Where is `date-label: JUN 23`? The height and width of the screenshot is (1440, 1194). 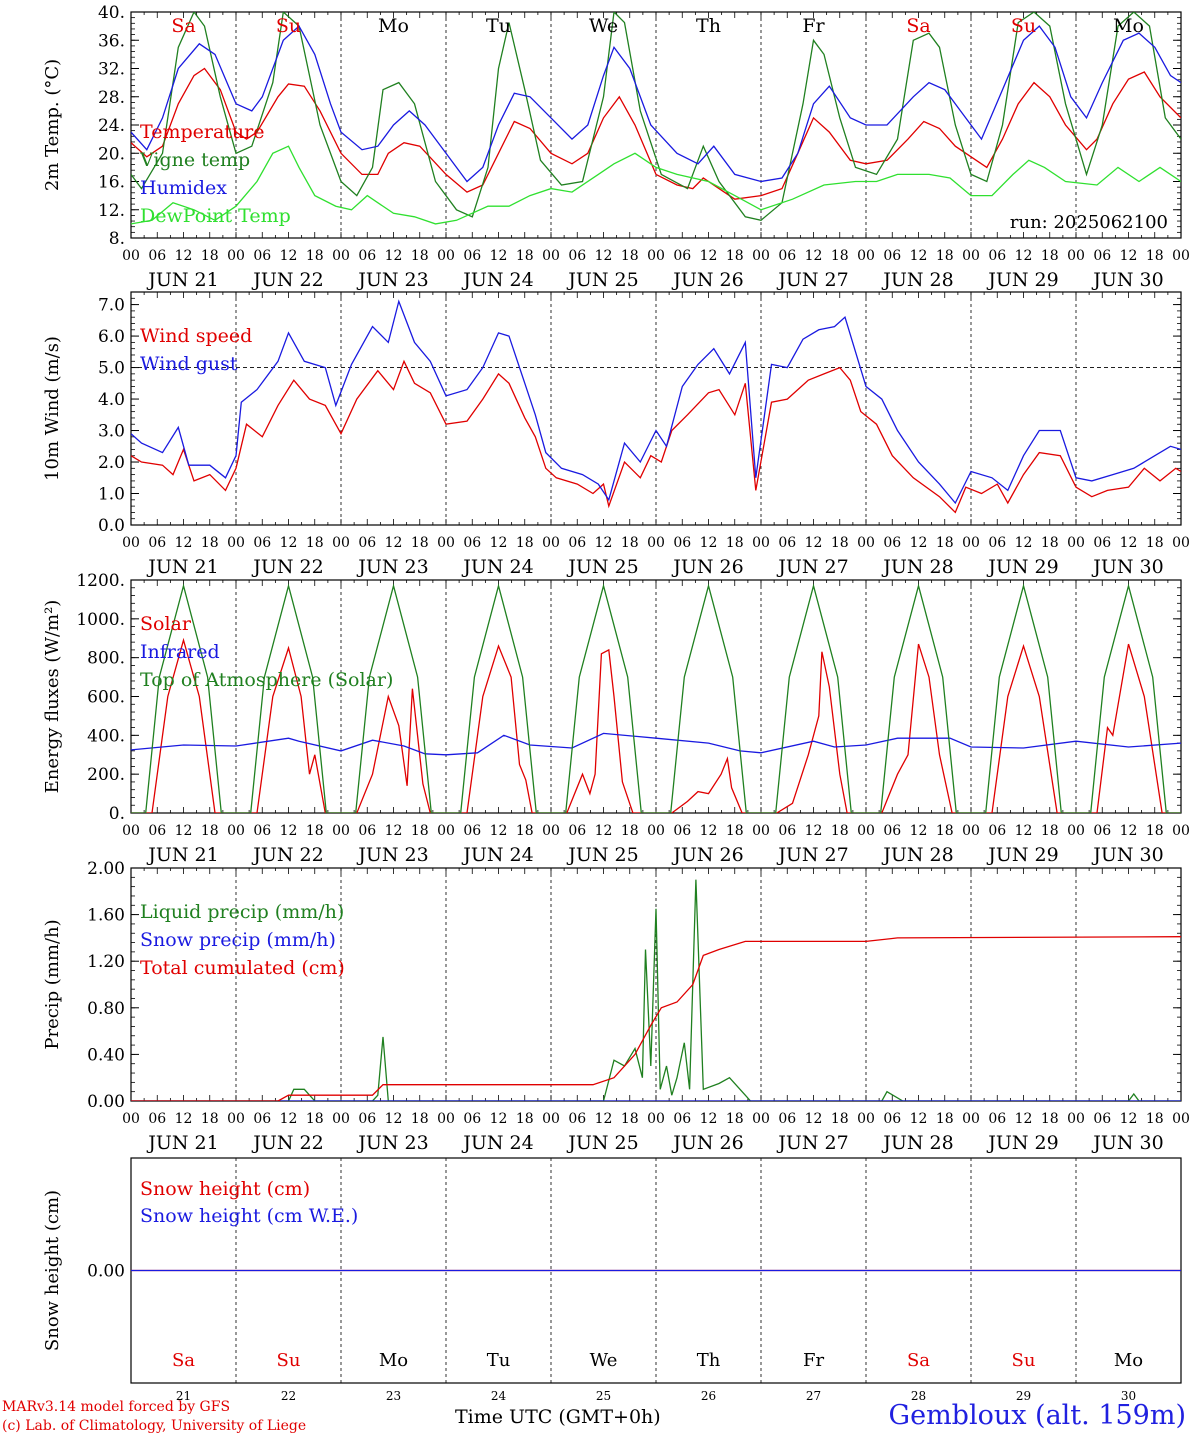
date-label: JUN 23 is located at coordinates (392, 1143).